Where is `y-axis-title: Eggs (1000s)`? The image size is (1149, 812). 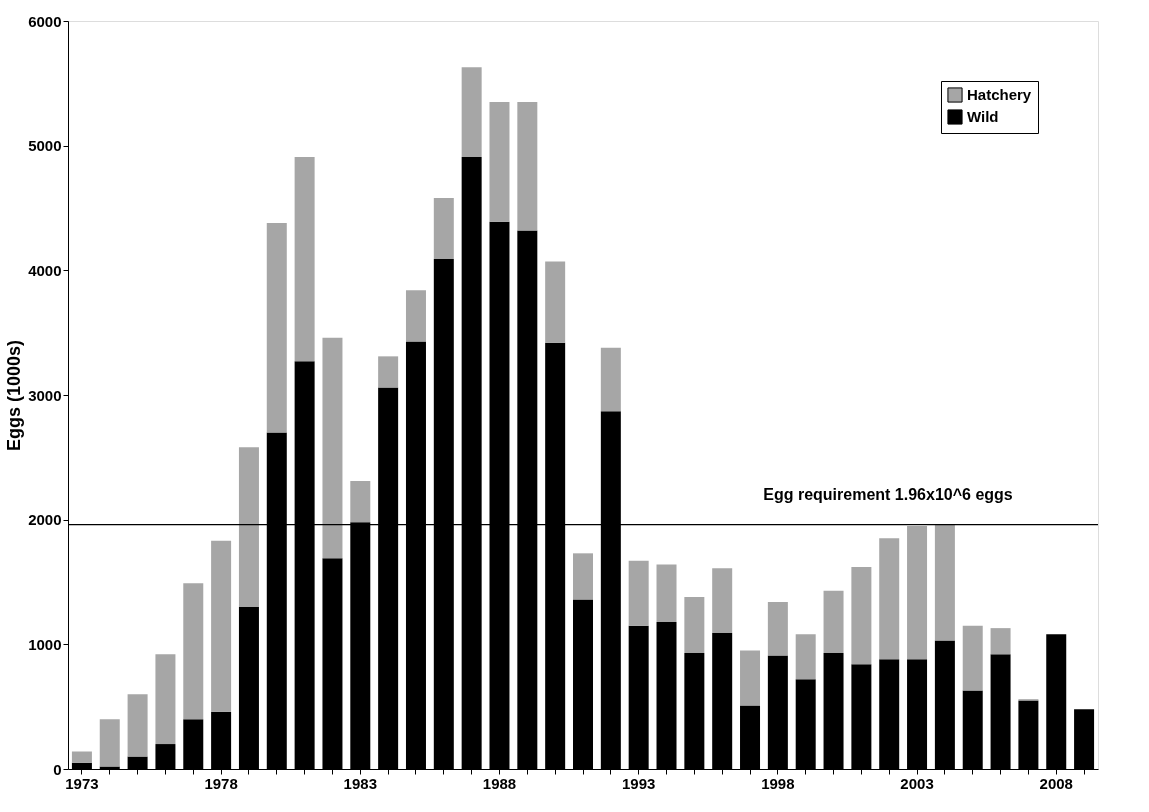
y-axis-title: Eggs (1000s) is located at coordinates (14, 395).